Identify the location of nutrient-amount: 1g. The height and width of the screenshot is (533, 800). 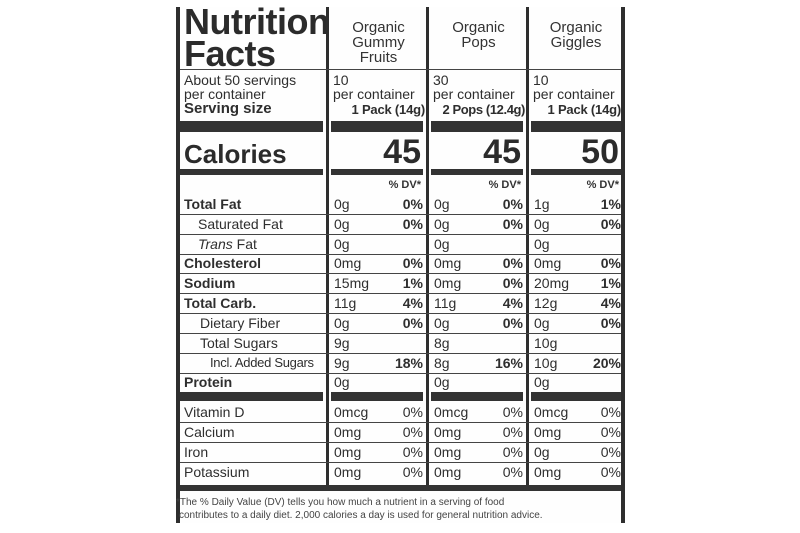
(542, 204).